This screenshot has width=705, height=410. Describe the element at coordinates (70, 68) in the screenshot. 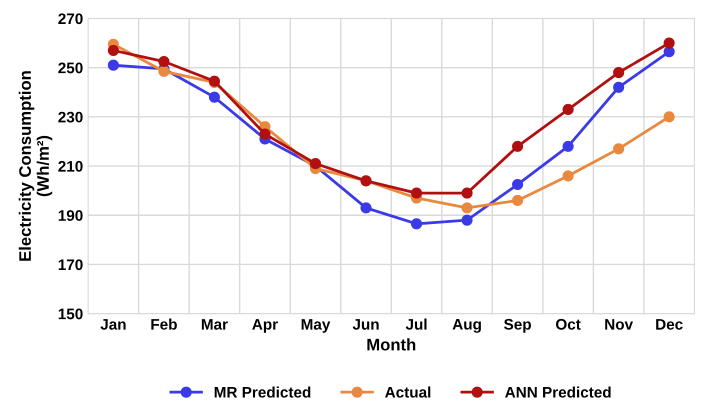

I see `y-tick-label: 250` at that location.